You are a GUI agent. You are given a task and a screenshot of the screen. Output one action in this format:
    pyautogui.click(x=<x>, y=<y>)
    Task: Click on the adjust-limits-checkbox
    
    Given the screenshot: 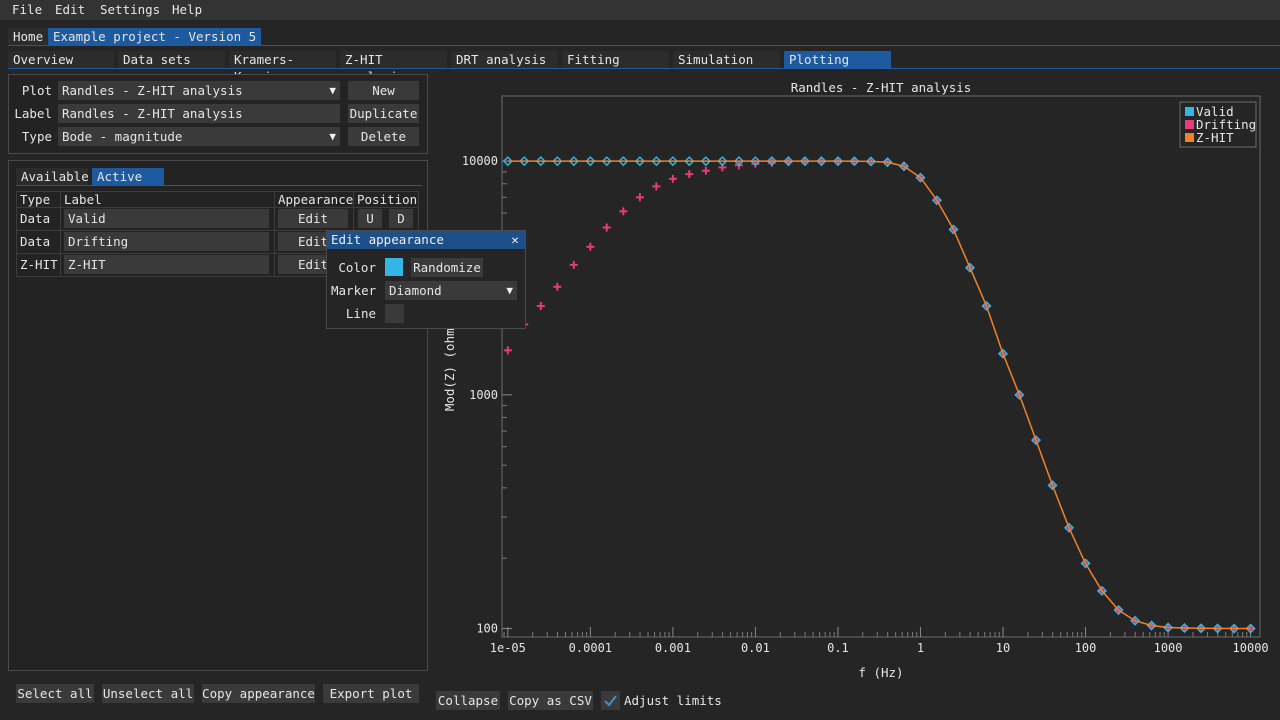 What is the action you would take?
    pyautogui.click(x=610, y=700)
    